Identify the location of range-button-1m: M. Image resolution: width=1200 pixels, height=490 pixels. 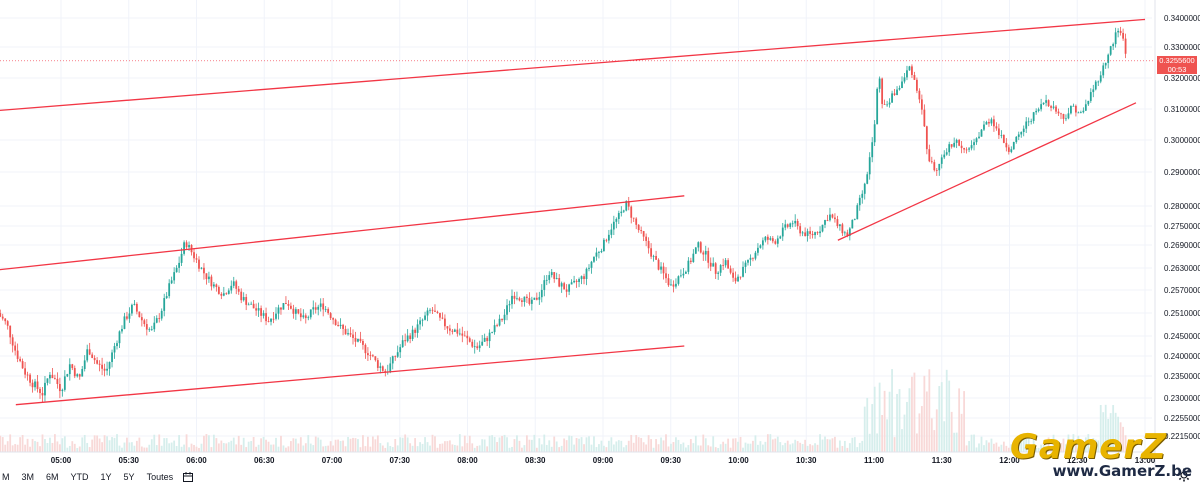
(6, 477).